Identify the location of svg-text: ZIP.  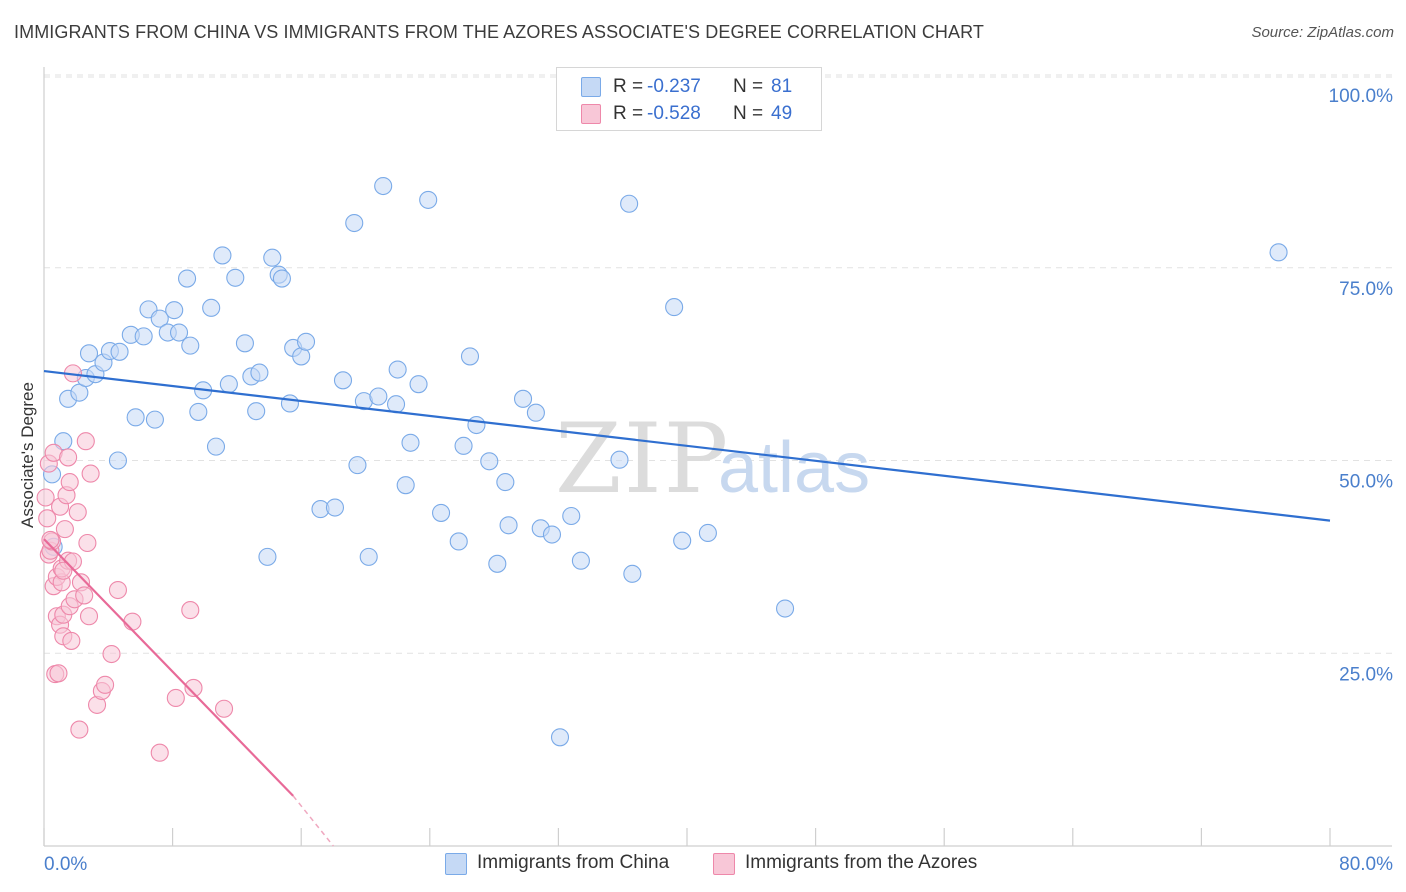
(642, 459).